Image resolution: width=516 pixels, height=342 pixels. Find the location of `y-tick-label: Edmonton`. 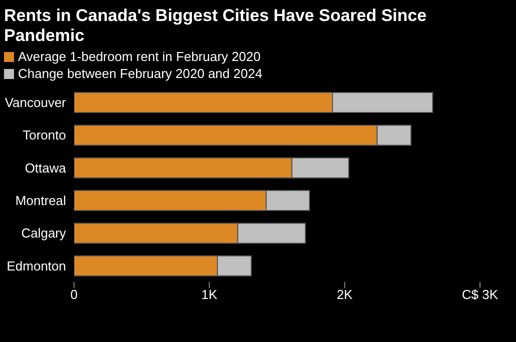

y-tick-label: Edmonton is located at coordinates (36, 266).